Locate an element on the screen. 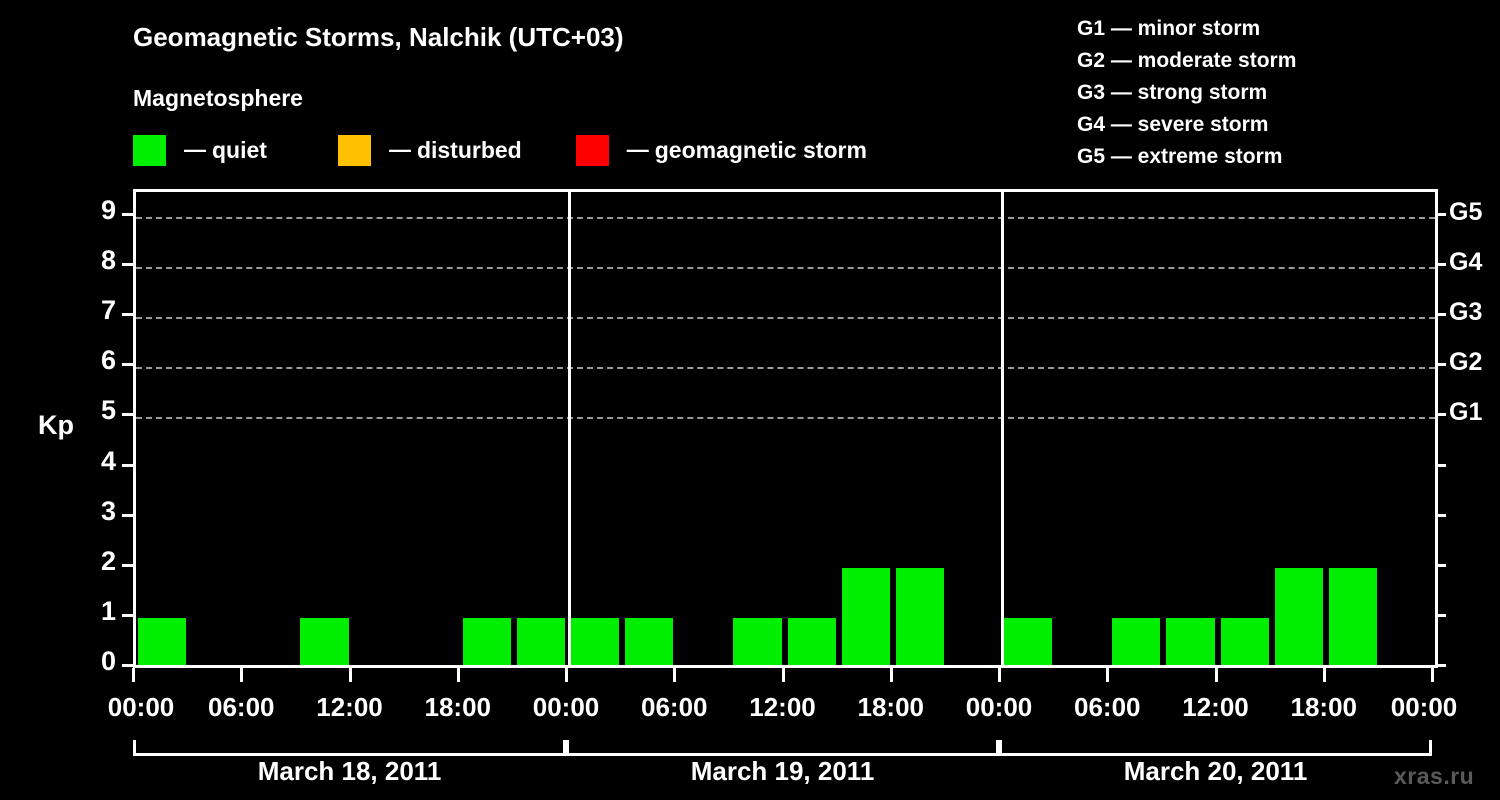 The image size is (1500, 800). magnetosphere-legend: — quiet — disturbed — geomagnetic storm is located at coordinates (500, 150).